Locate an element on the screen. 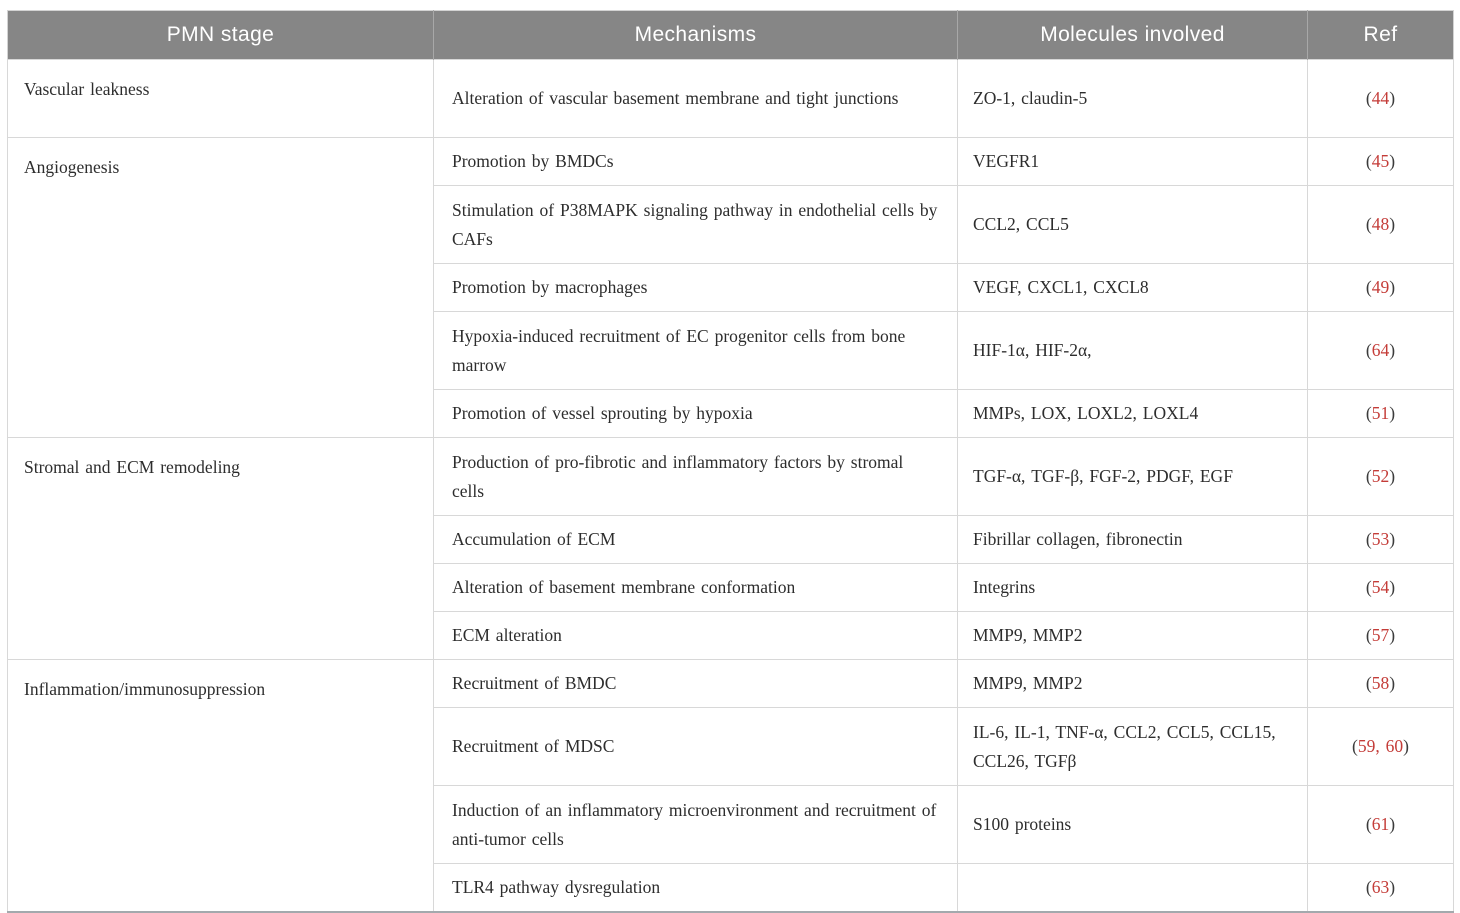 This screenshot has width=1460, height=913. ref-cell: (54) is located at coordinates (1380, 587).